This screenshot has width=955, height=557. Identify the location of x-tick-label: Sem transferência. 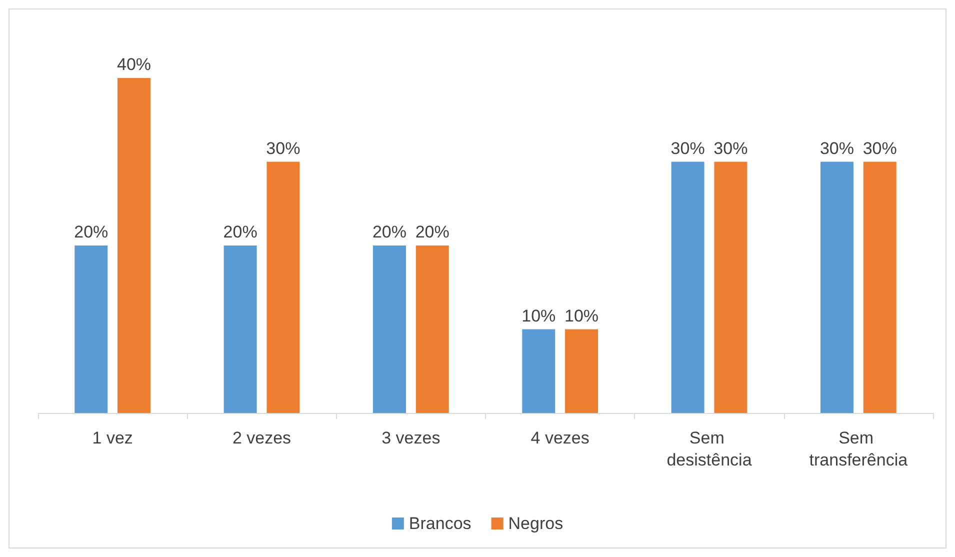
(858, 449).